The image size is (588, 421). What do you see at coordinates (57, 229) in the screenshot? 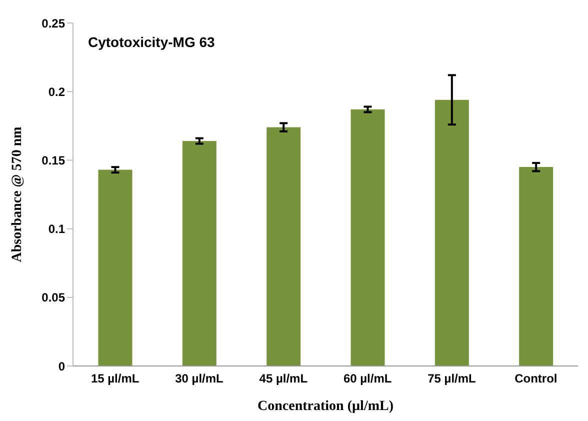
I see `y-tick-label: 0.1` at bounding box center [57, 229].